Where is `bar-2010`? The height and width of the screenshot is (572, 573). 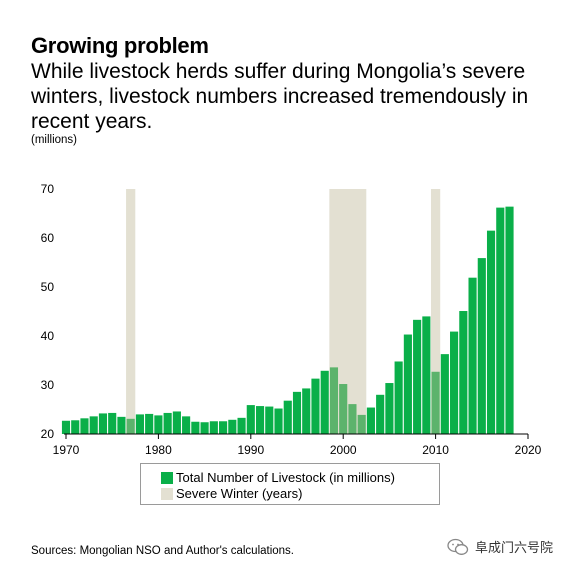
bar-2010 is located at coordinates (435, 402).